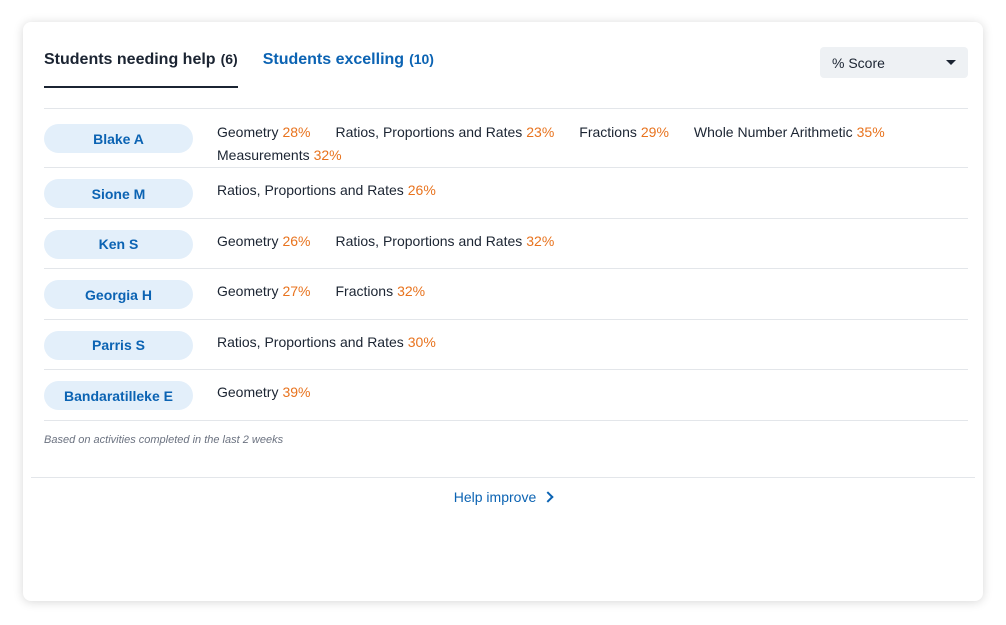 This screenshot has width=1006, height=625. I want to click on student-name-pill: Georgia H, so click(118, 294).